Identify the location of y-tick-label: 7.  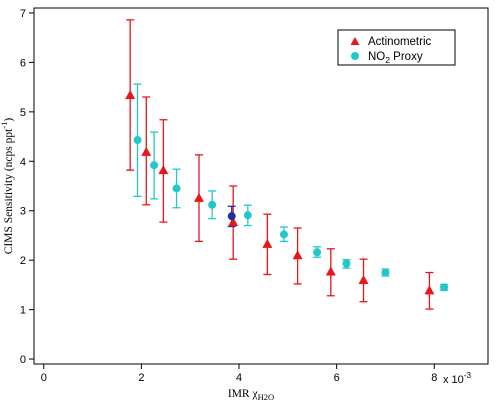
(23, 14).